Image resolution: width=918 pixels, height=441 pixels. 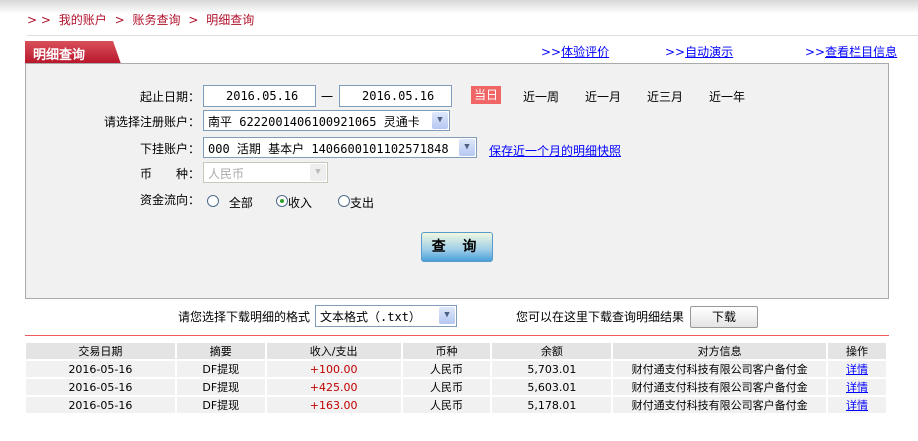 What do you see at coordinates (73, 52) in the screenshot?
I see `tab-detail-query: 明细查询` at bounding box center [73, 52].